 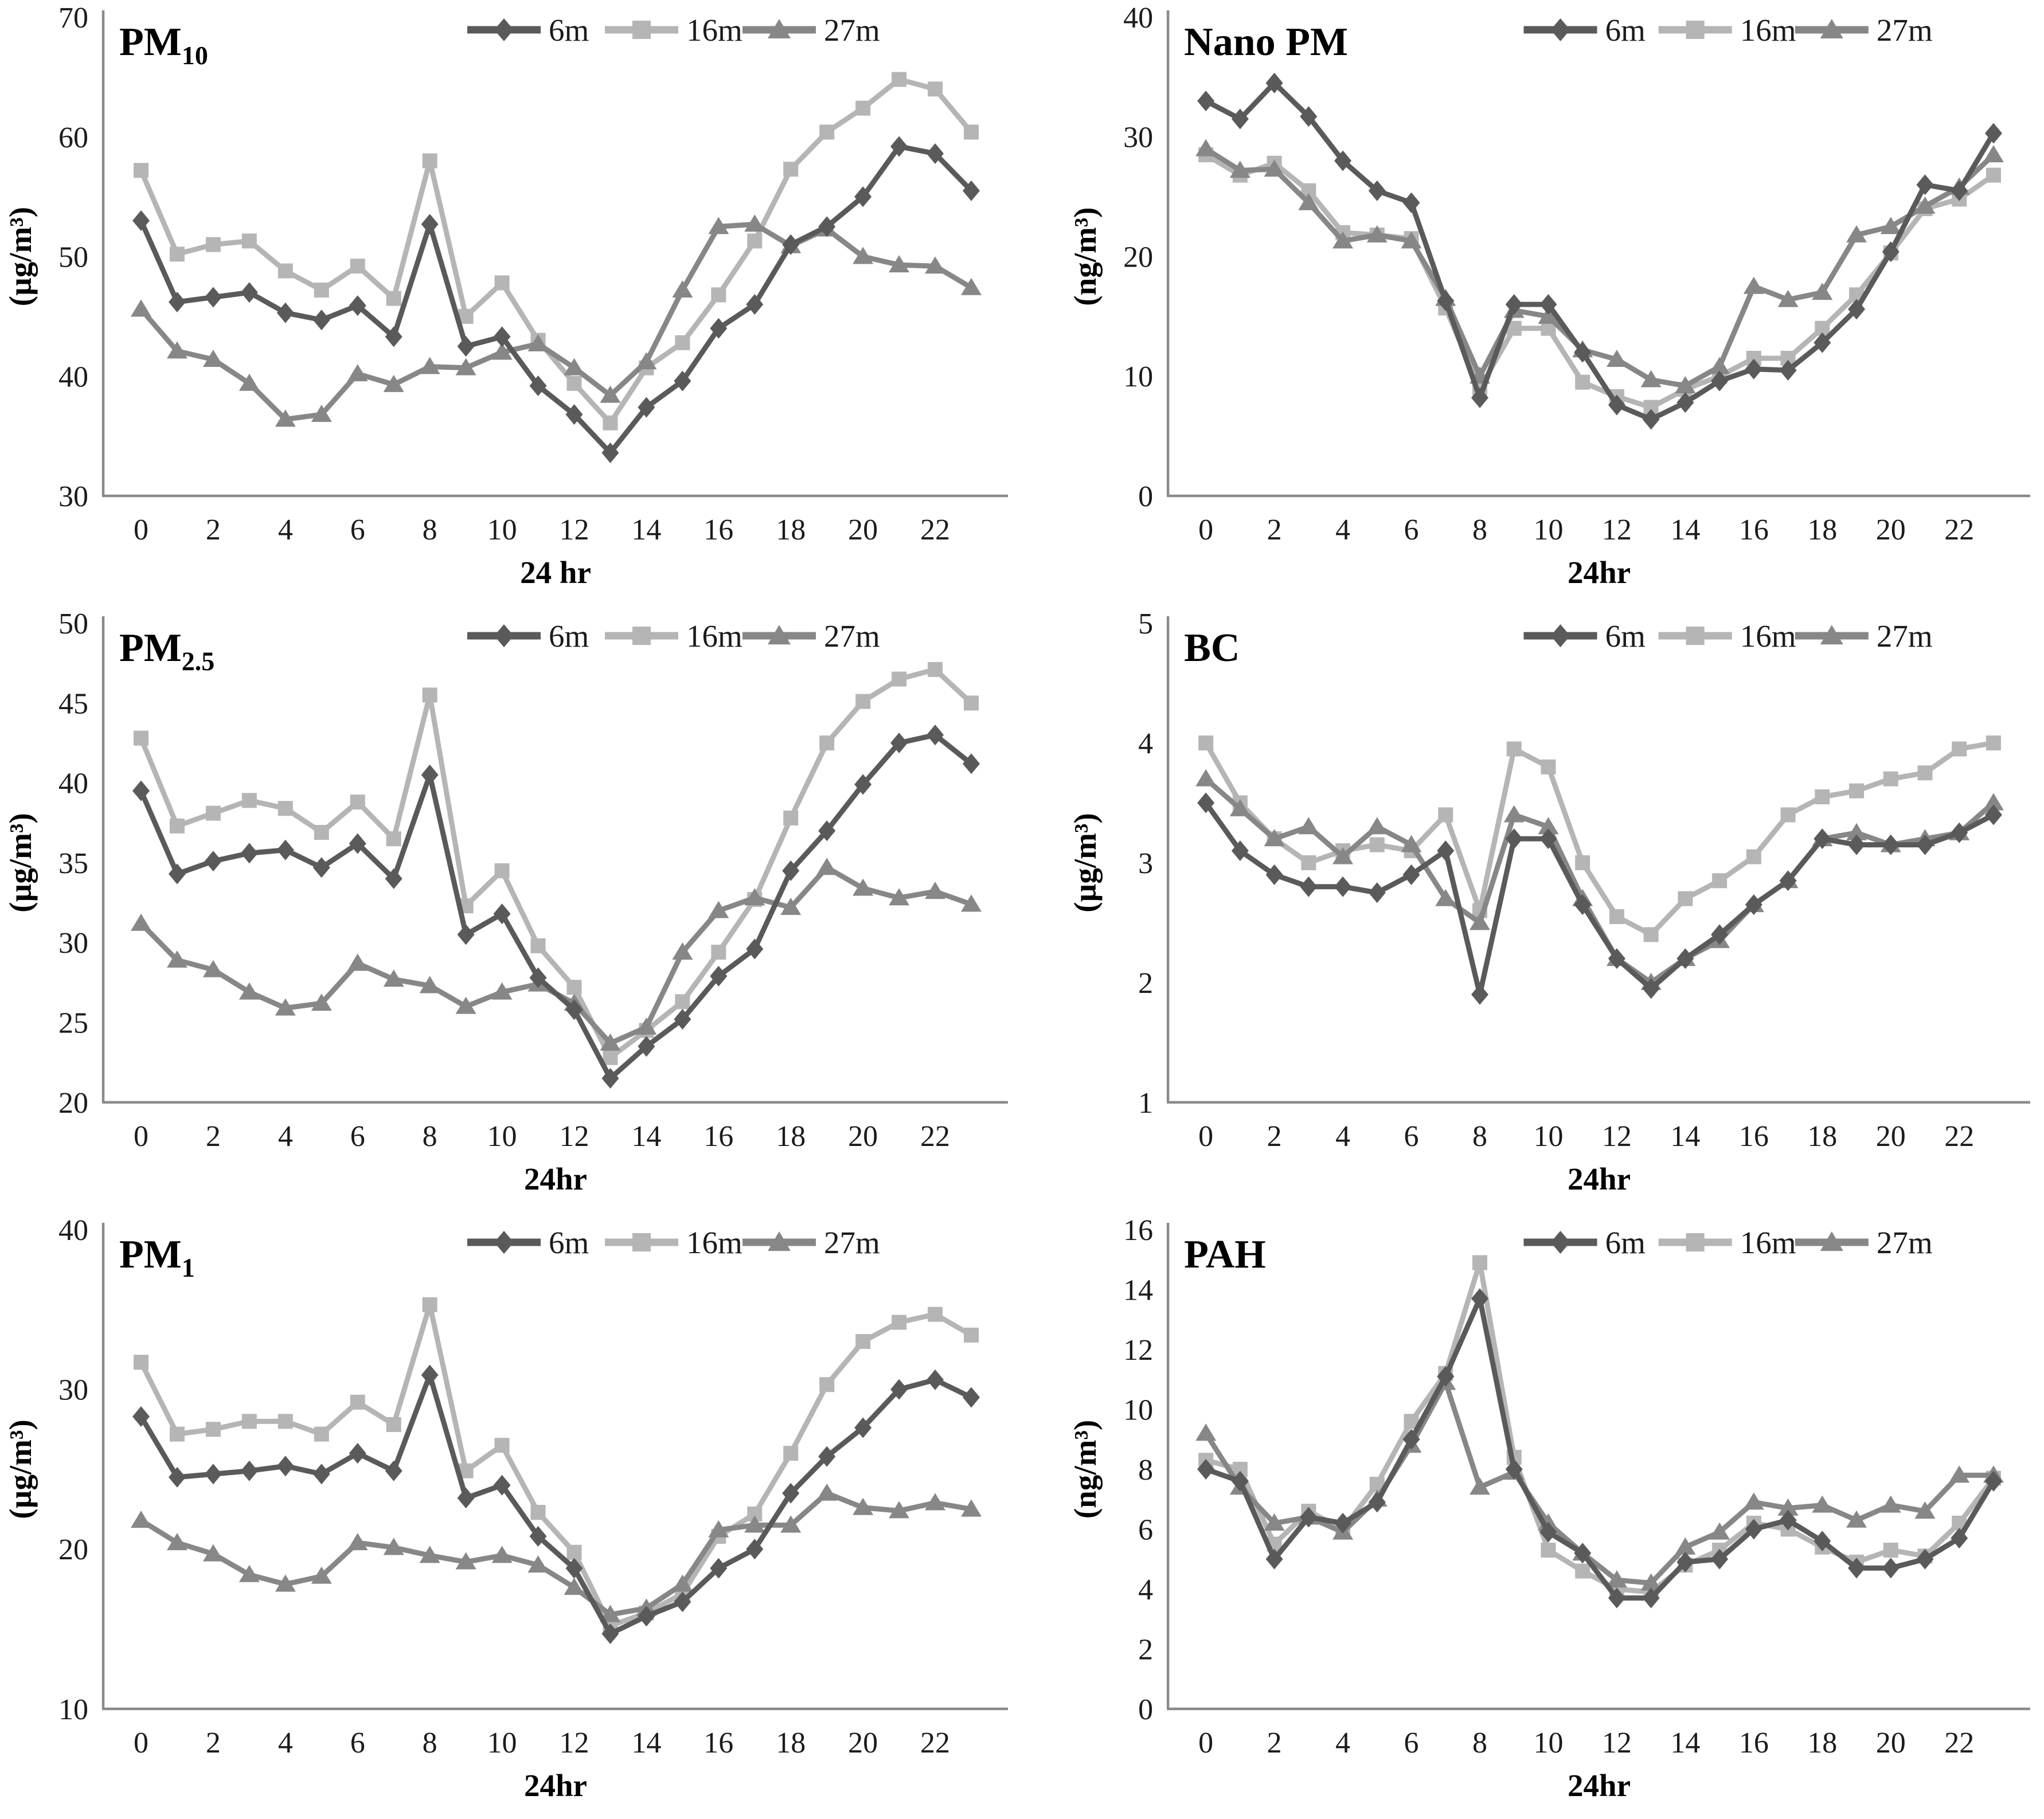 What do you see at coordinates (1266, 42) in the screenshot?
I see `chart-title: Nano PM` at bounding box center [1266, 42].